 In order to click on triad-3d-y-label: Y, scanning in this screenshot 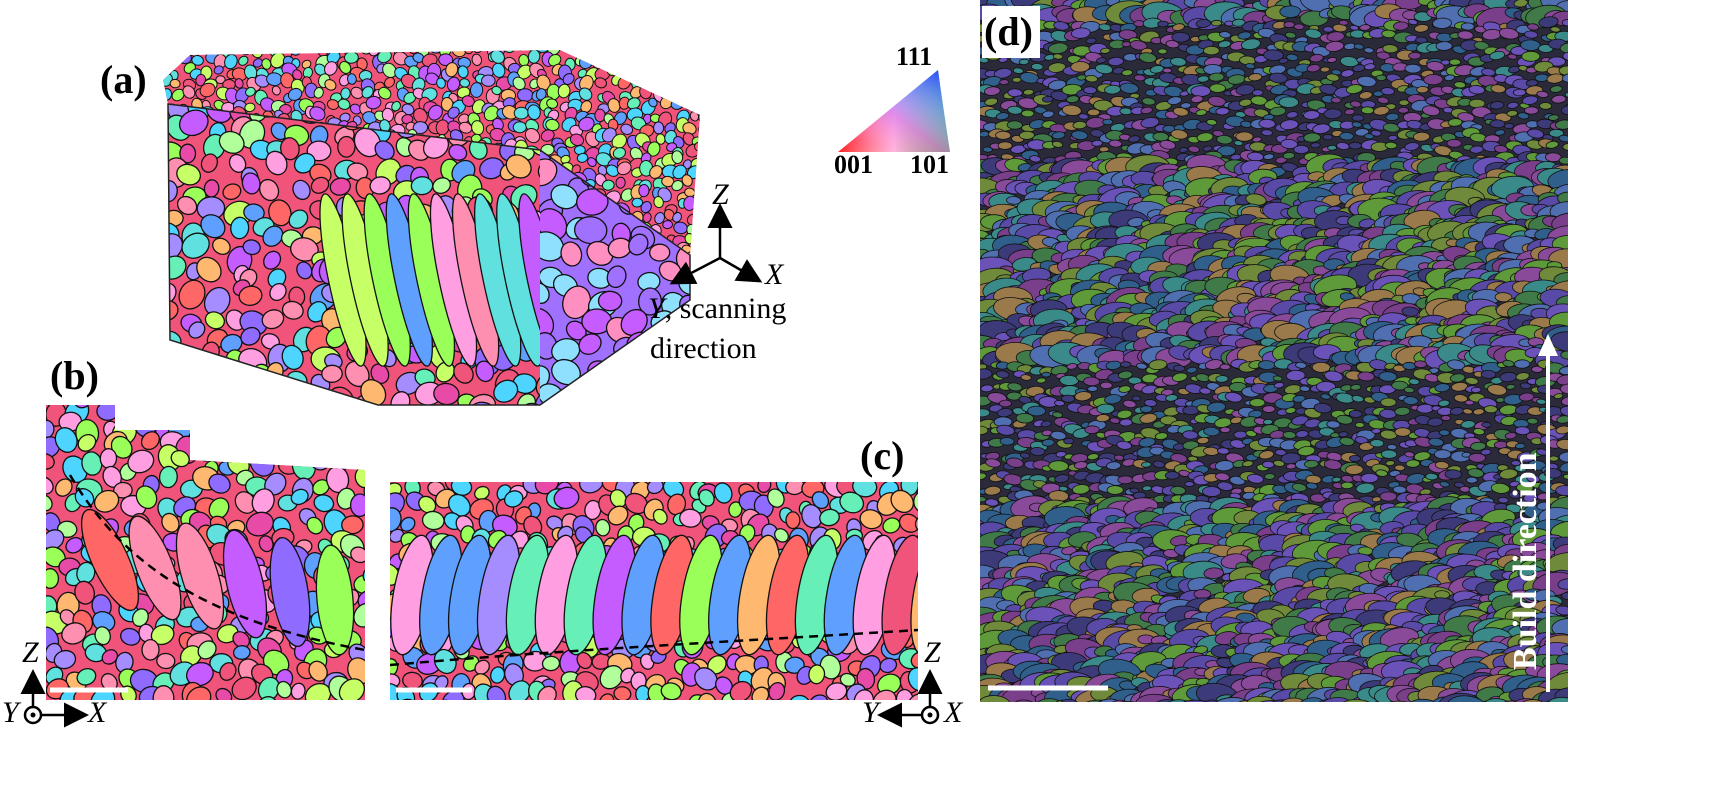, I will do `click(717, 309)`.